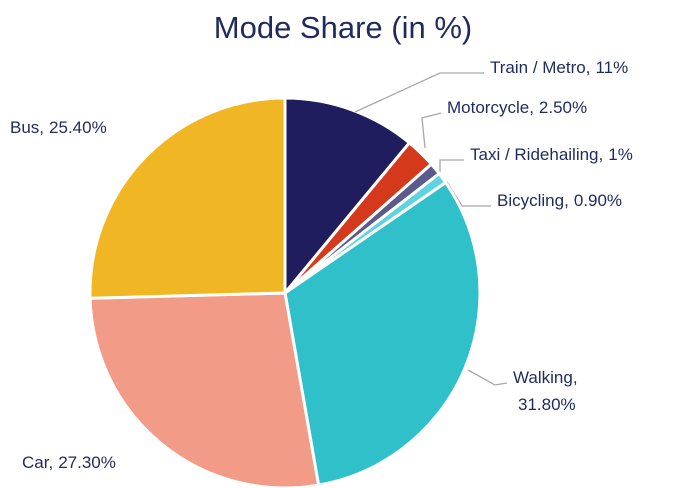  I want to click on slice-label: Car, 27.30%, so click(69, 462).